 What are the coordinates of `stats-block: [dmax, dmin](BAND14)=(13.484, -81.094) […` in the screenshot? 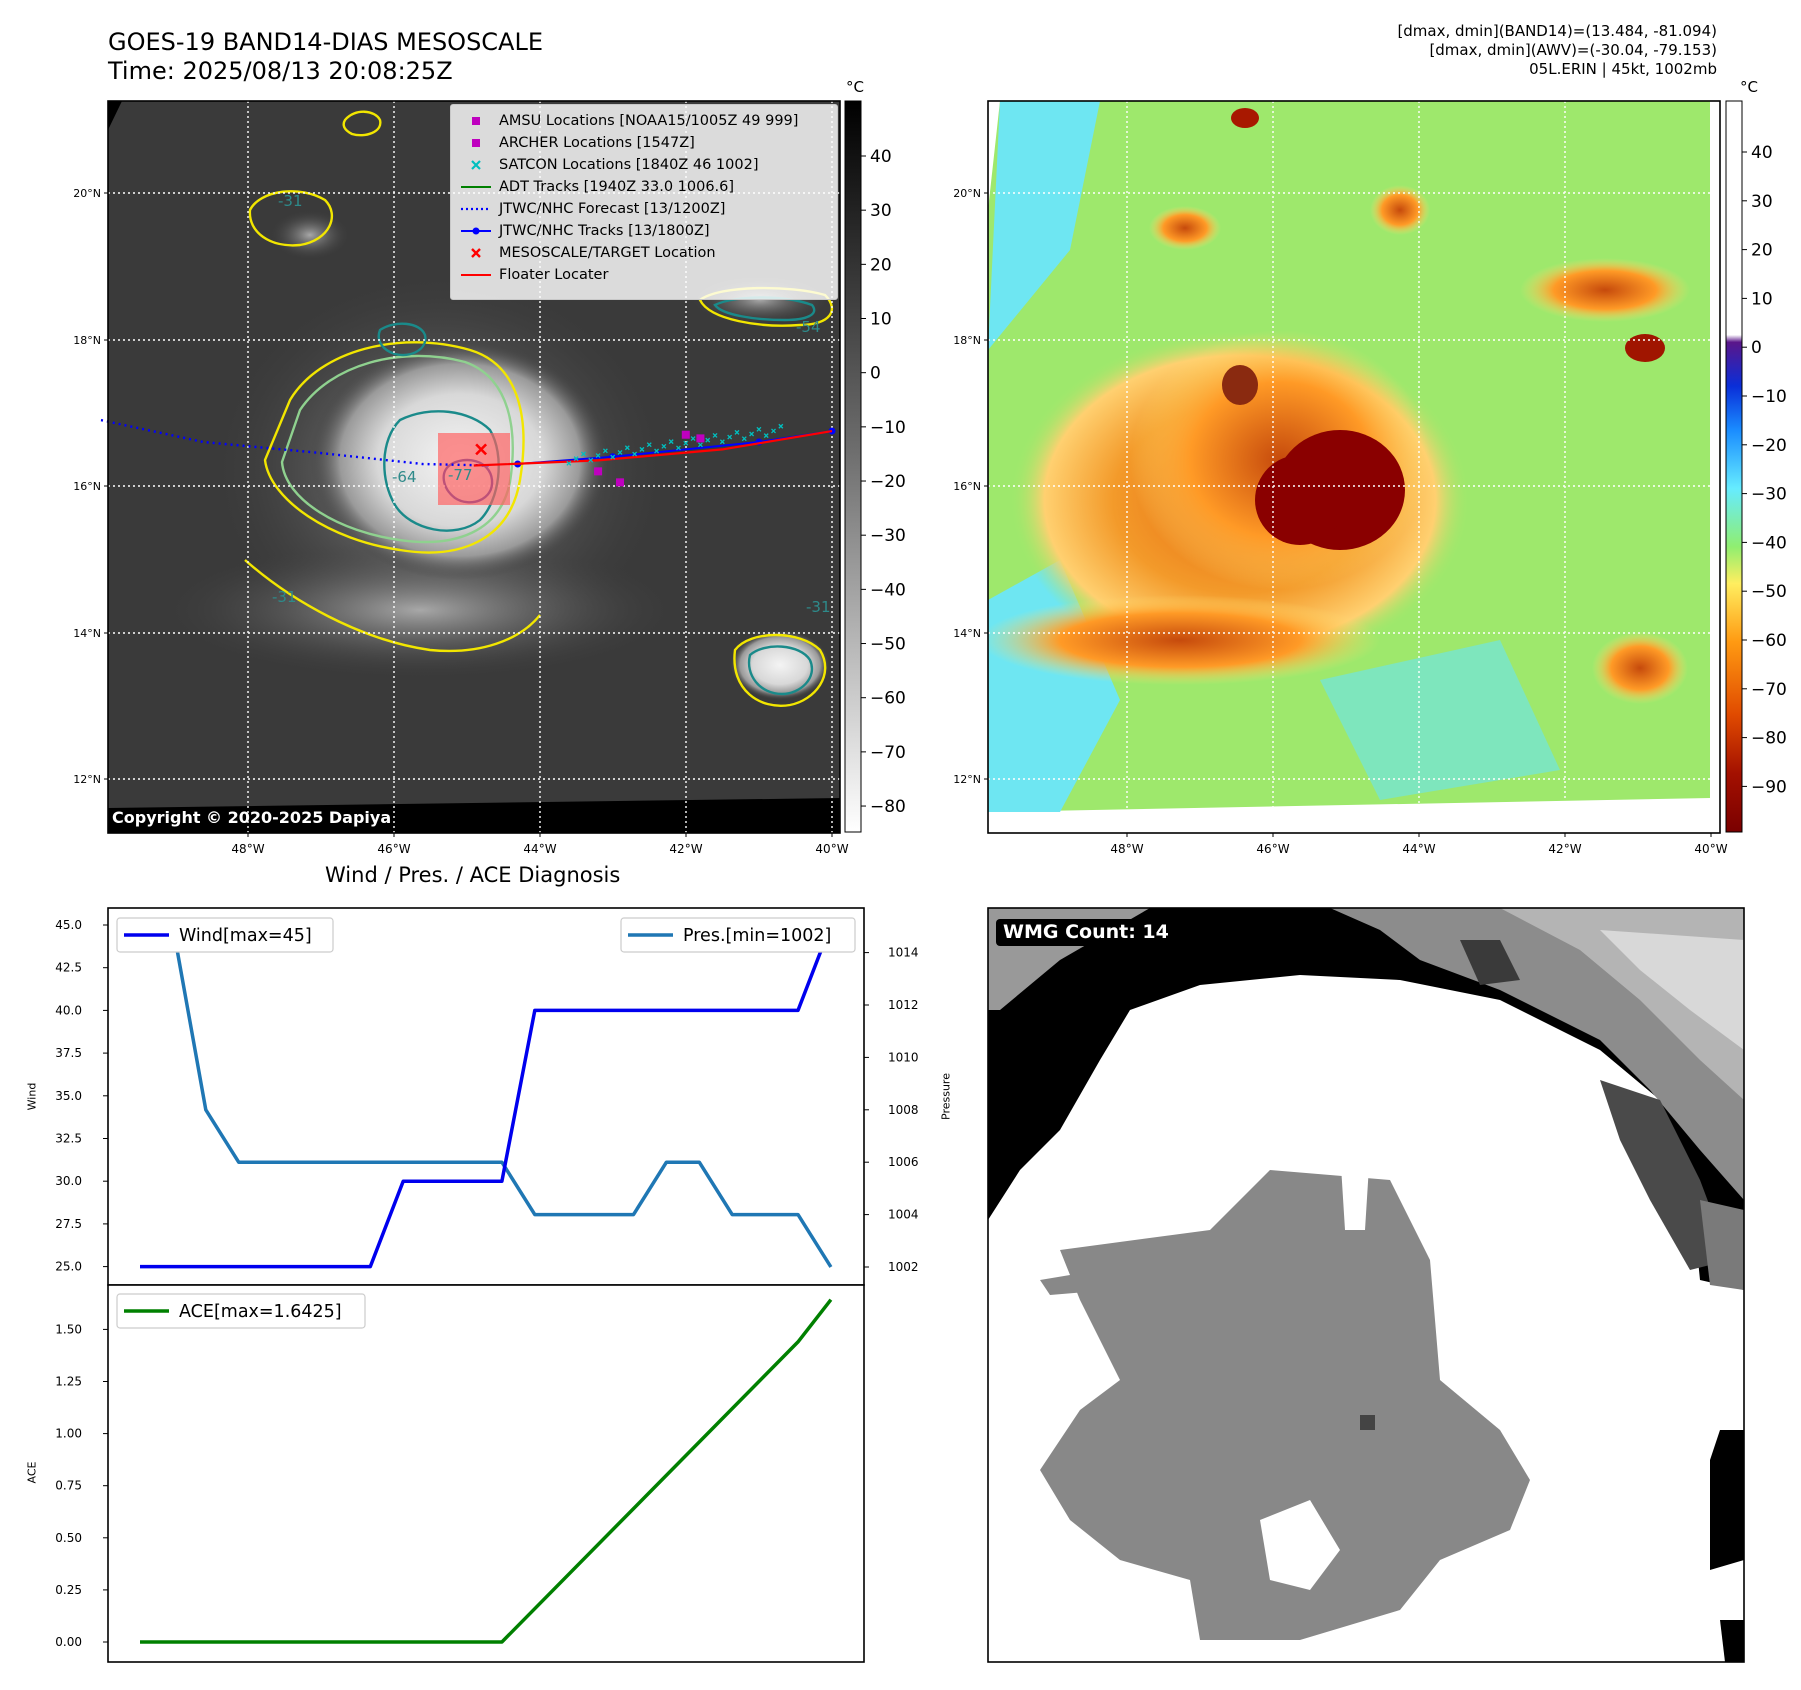 It's located at (1557, 50).